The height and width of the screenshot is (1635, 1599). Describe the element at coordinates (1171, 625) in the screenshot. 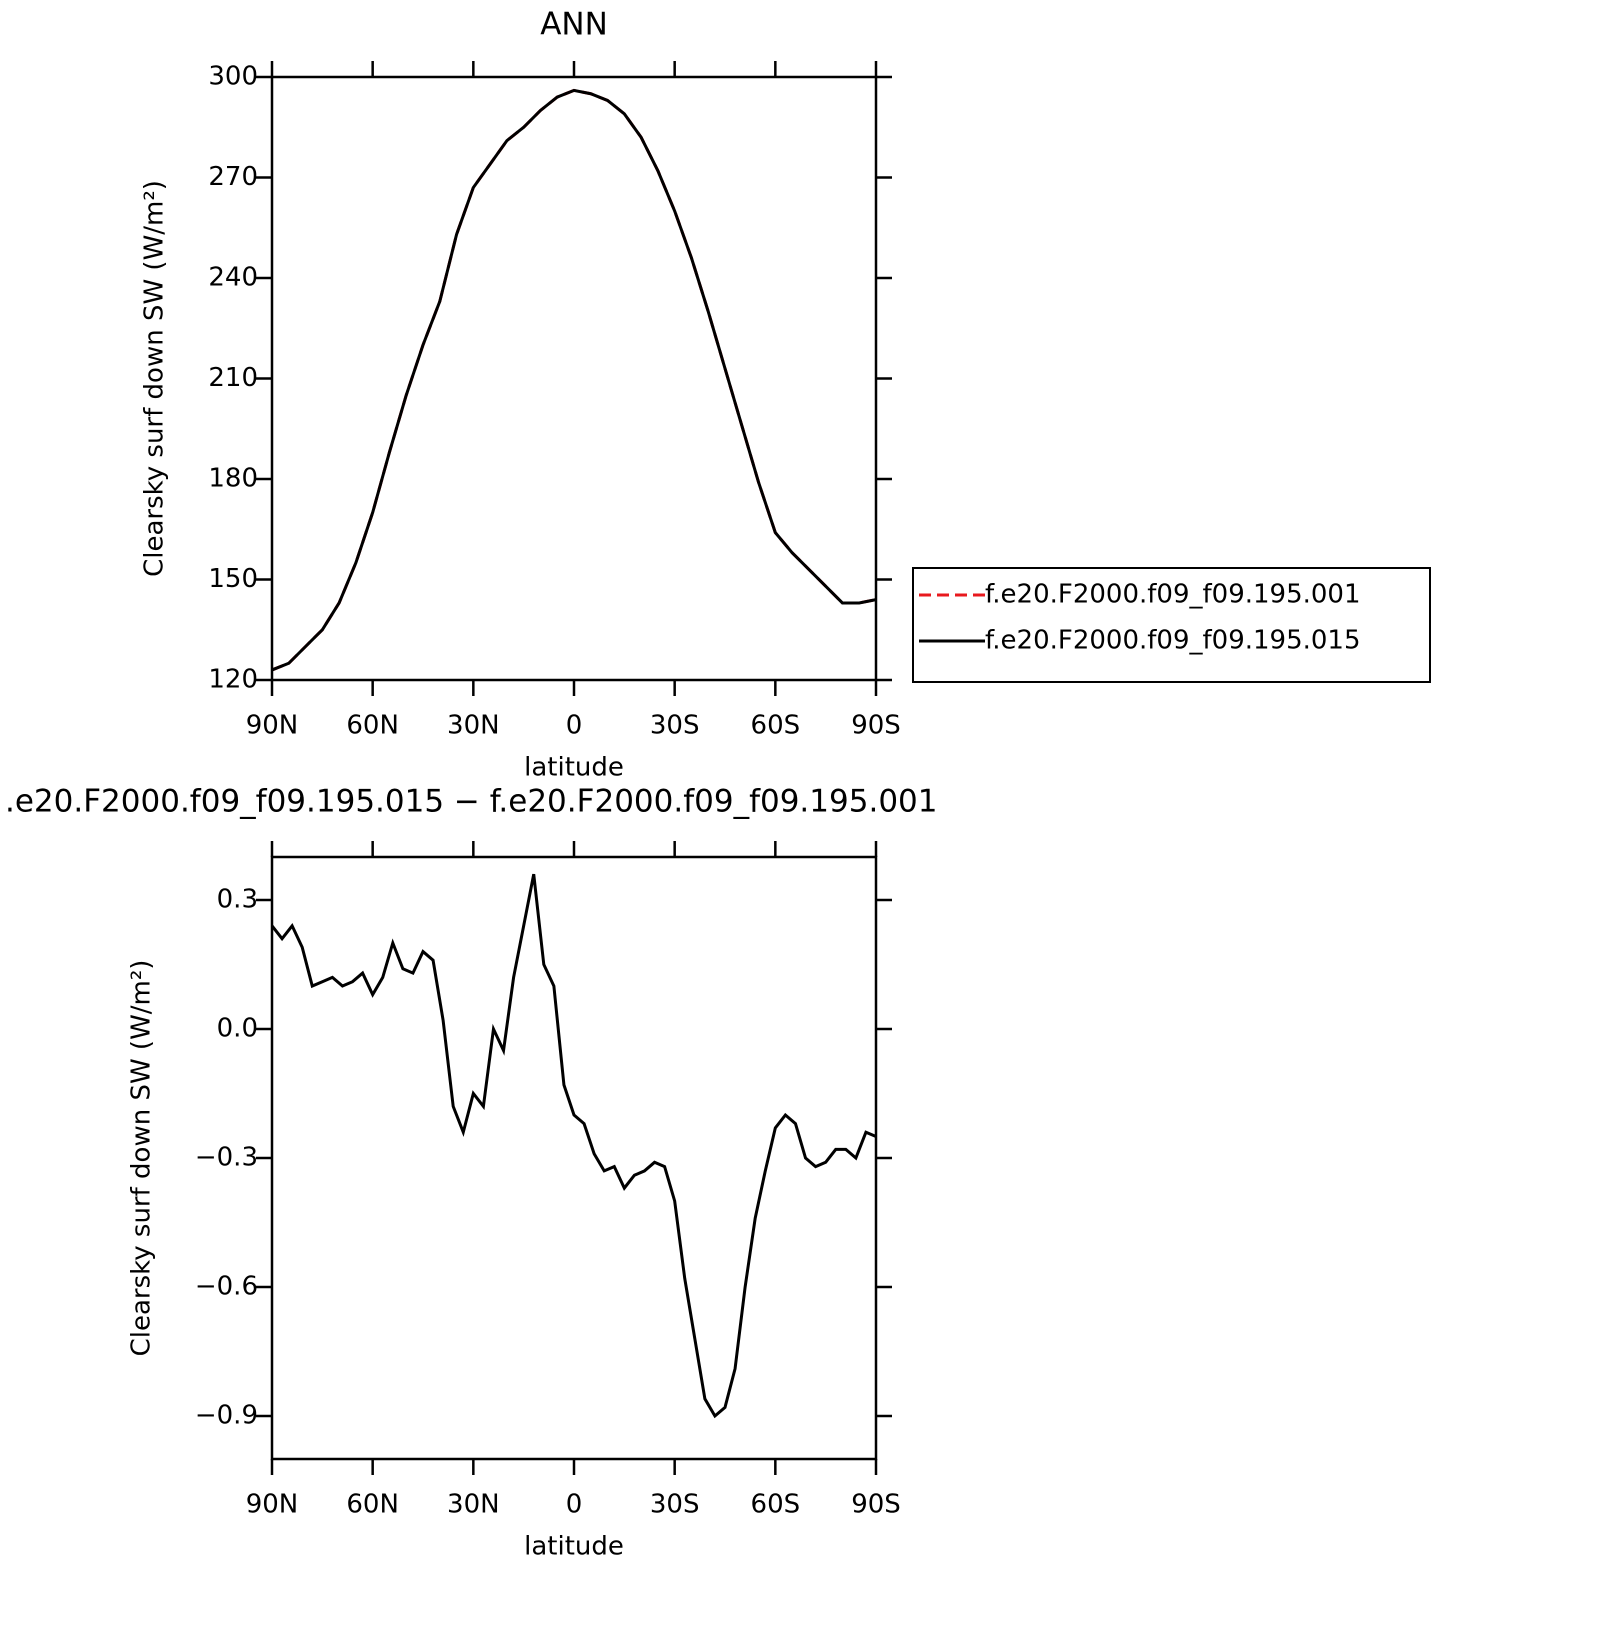

I see `legend-box` at that location.